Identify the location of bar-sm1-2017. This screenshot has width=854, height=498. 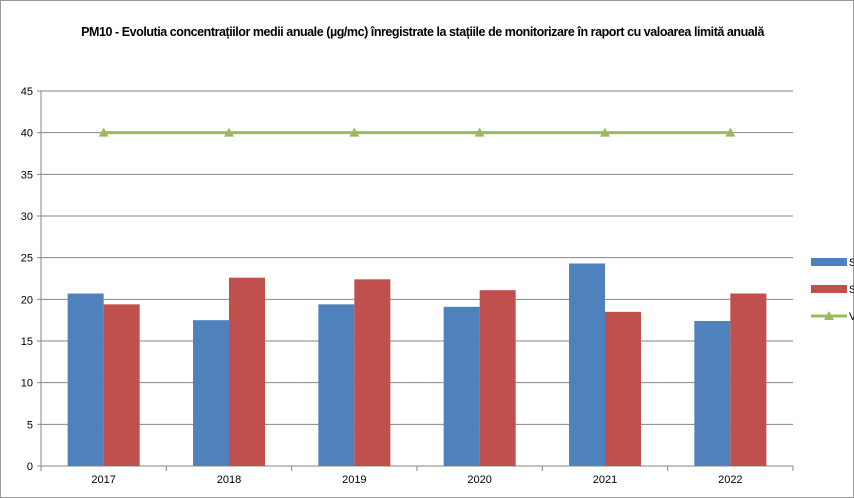
(85, 379).